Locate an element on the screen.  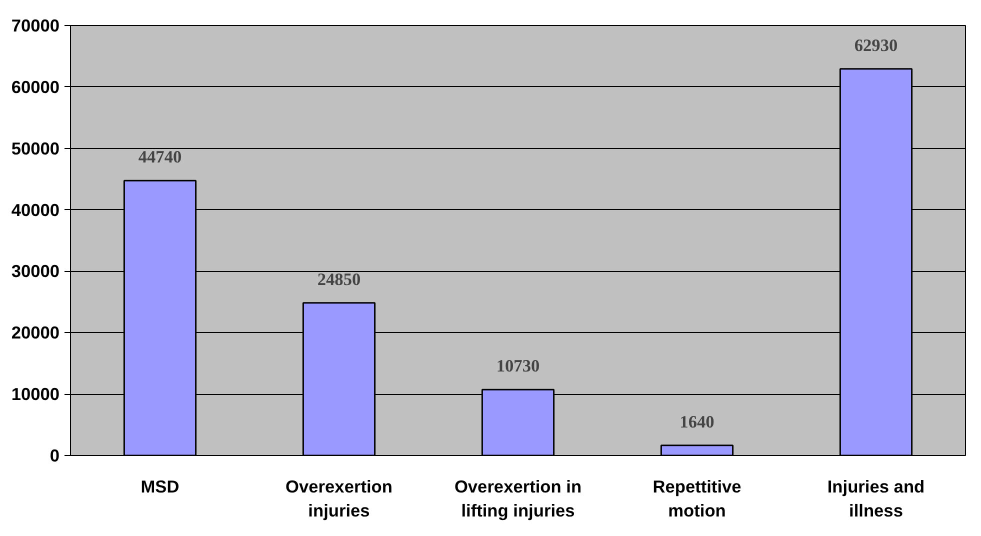
y-tick-label: 0 is located at coordinates (55, 456).